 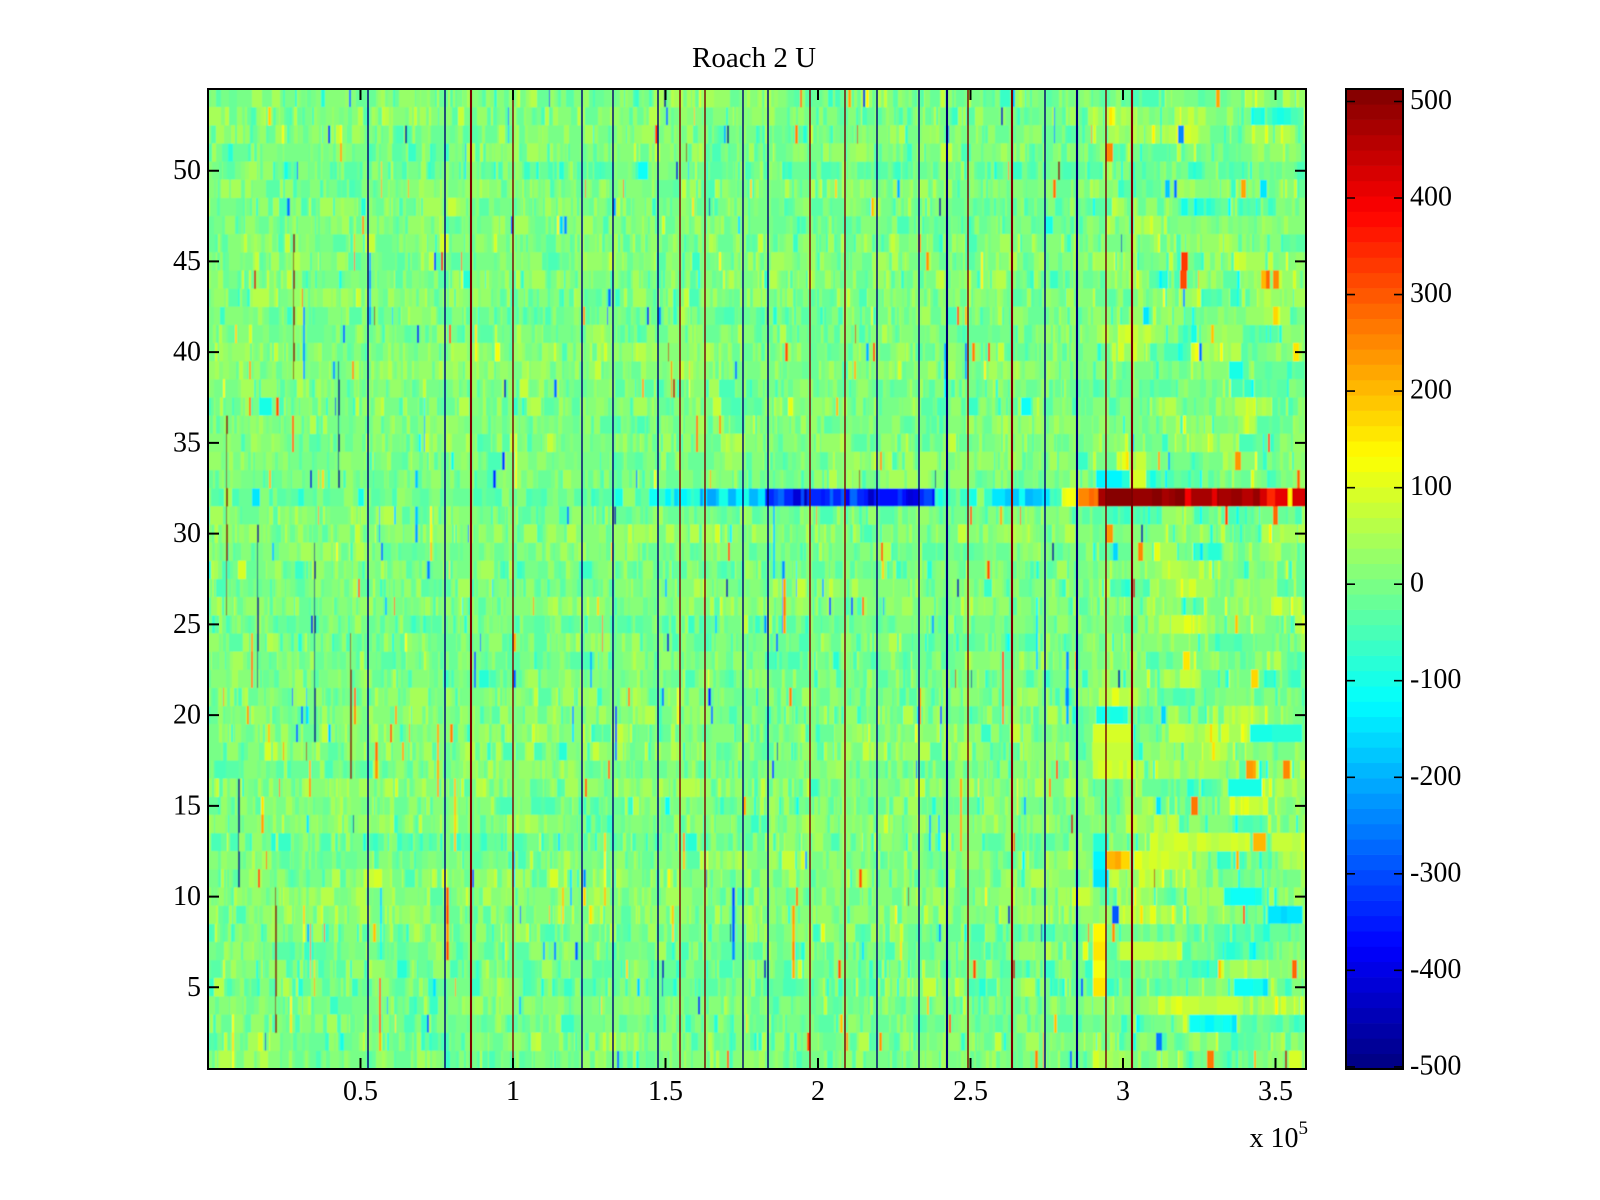 I want to click on svg-text: 0, so click(x=1417, y=583).